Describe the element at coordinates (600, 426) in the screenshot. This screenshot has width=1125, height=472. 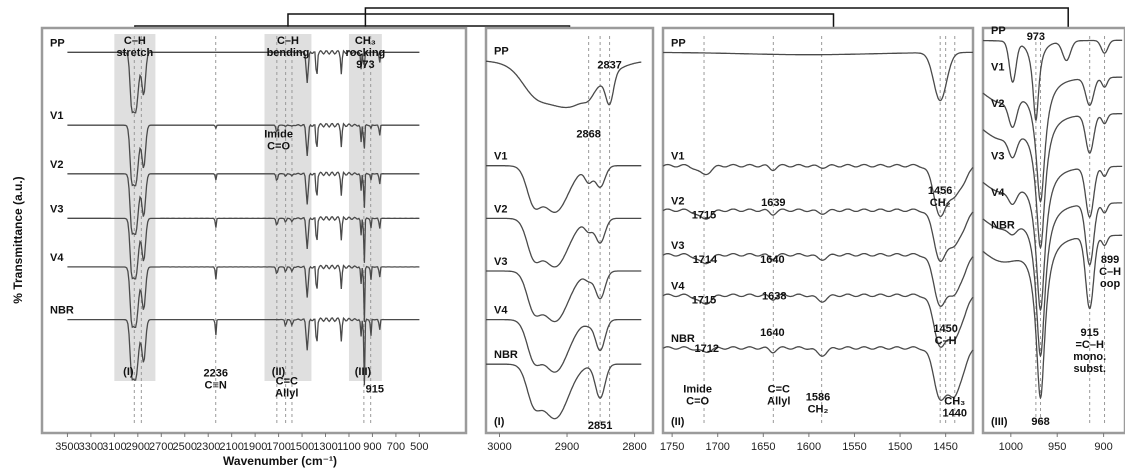
I see `annotation-I-2: 2851` at that location.